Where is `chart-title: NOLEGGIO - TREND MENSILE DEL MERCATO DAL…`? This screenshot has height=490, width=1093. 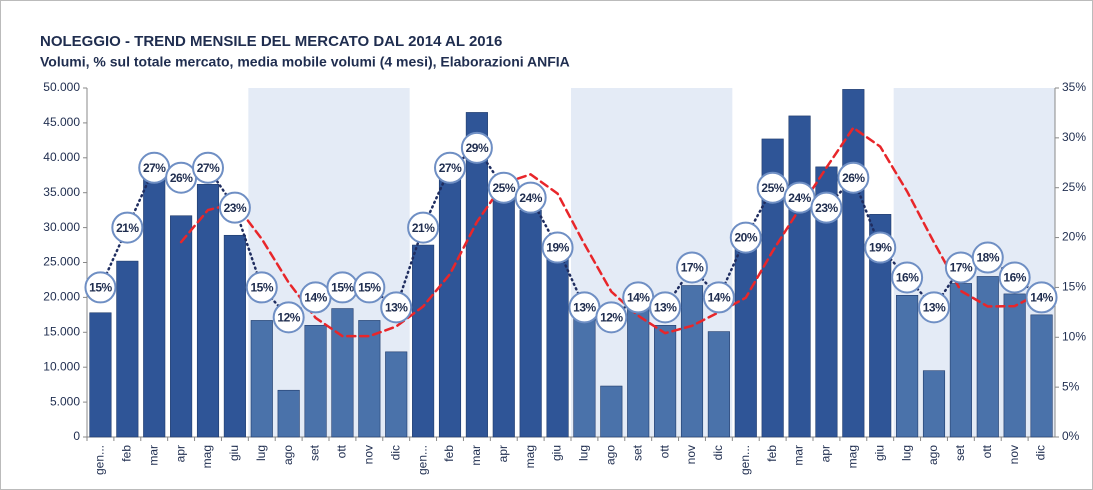 chart-title: NOLEGGIO - TREND MENSILE DEL MERCATO DAL… is located at coordinates (271, 41).